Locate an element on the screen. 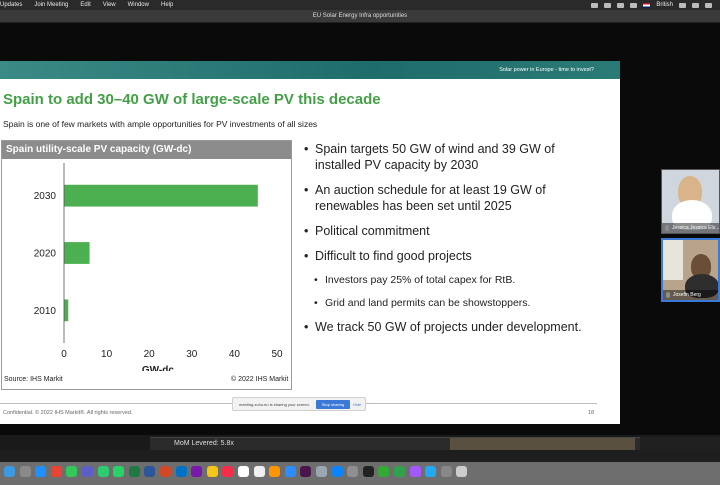 The height and width of the screenshot is (485, 720). x-tick-label: 0 is located at coordinates (64, 354).